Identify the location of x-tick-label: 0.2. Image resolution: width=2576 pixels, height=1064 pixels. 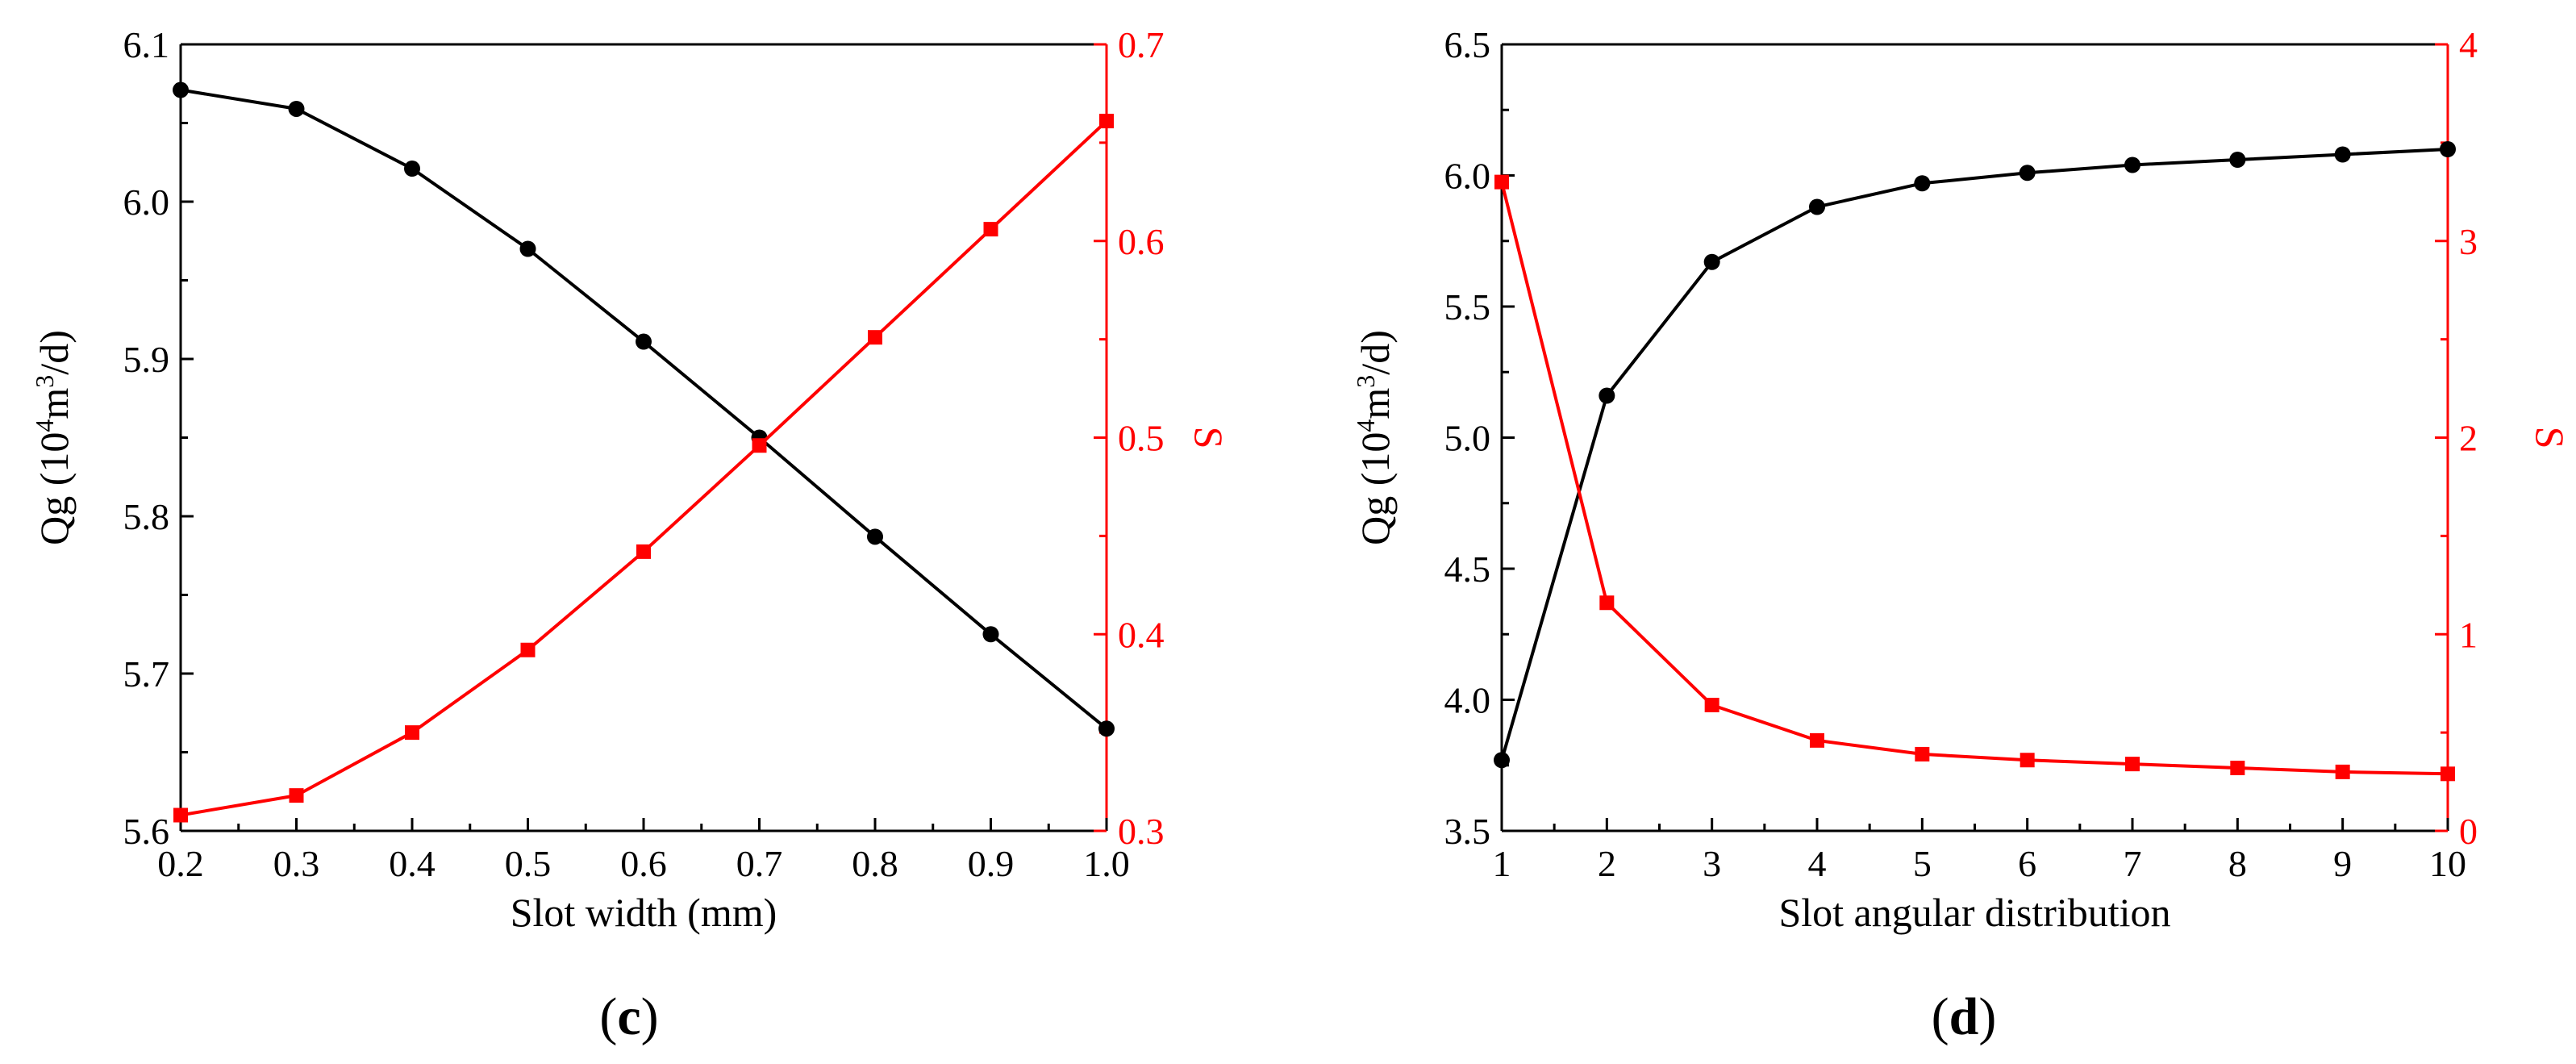
(180, 863).